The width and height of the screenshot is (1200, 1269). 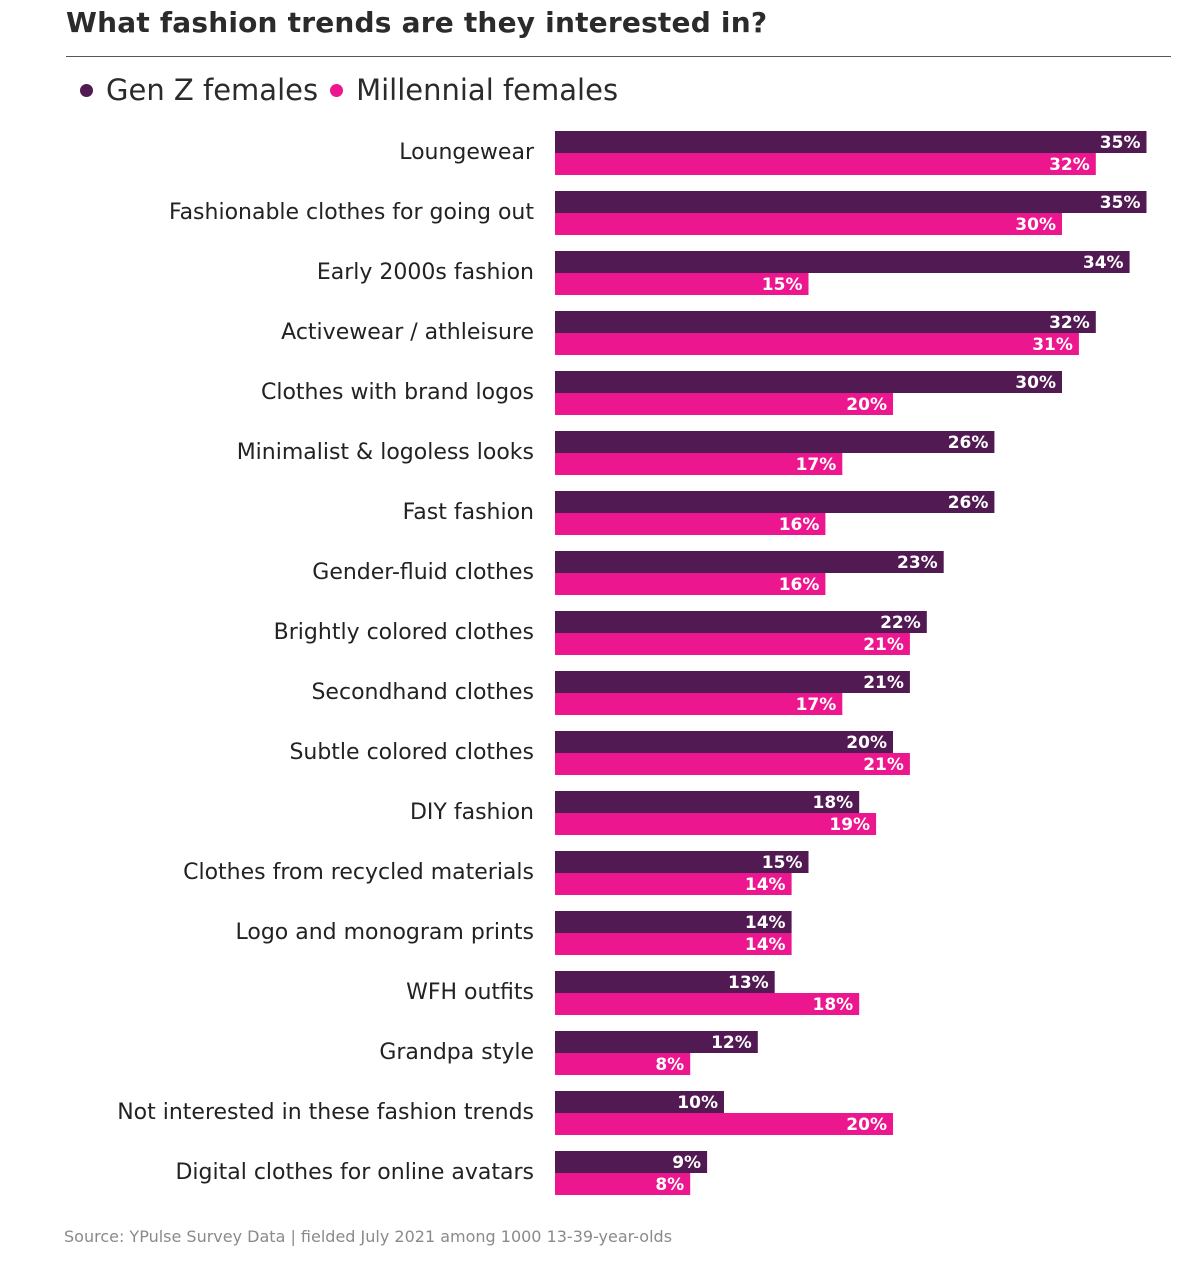 I want to click on category-label: Clothes from recycled materials, so click(x=358, y=872).